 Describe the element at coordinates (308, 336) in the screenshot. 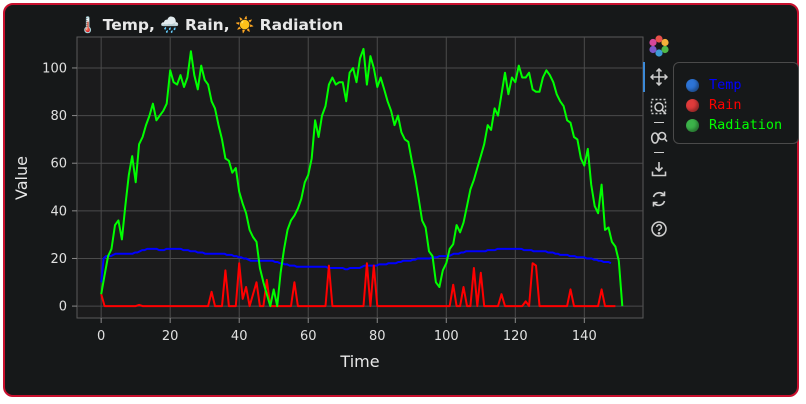

I see `x-tick-label: 60` at that location.